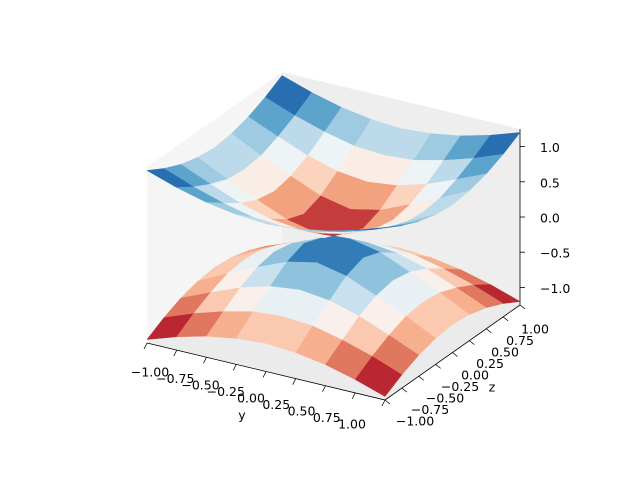  Describe the element at coordinates (550, 182) in the screenshot. I see `z-tick-label: 0.5` at that location.